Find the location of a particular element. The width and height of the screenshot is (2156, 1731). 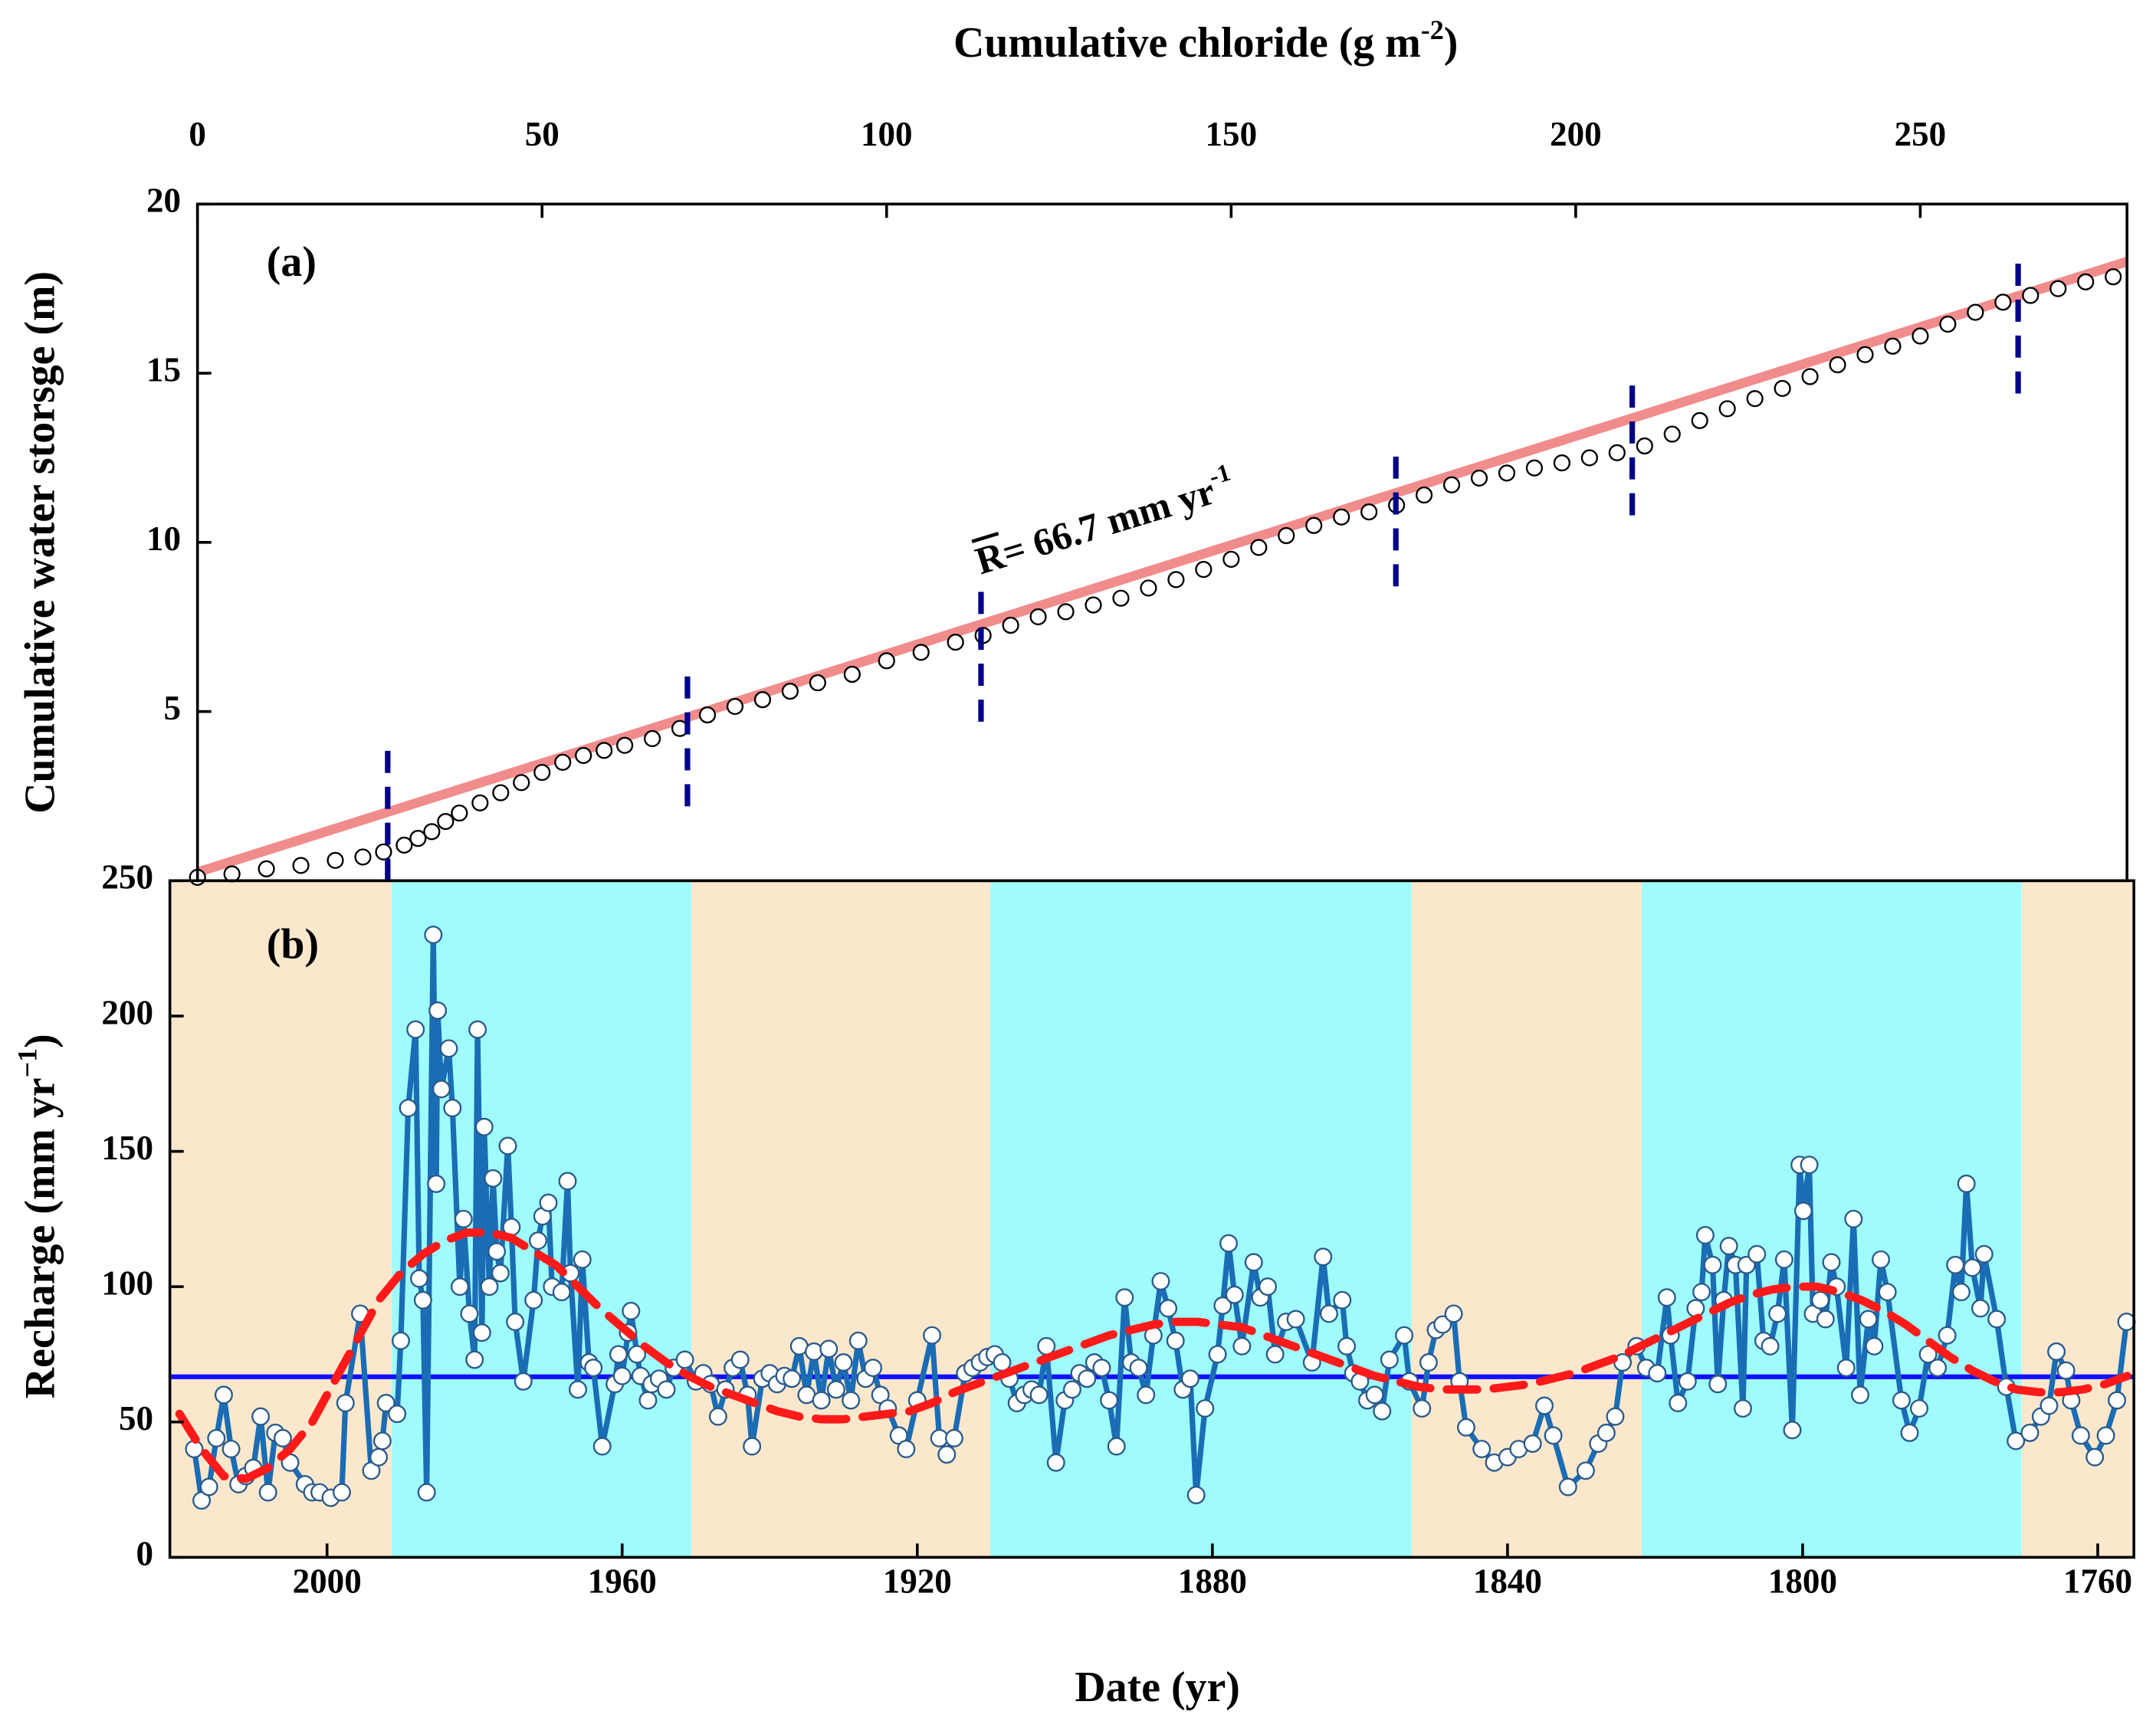

panel-label: (b) is located at coordinates (293, 944).